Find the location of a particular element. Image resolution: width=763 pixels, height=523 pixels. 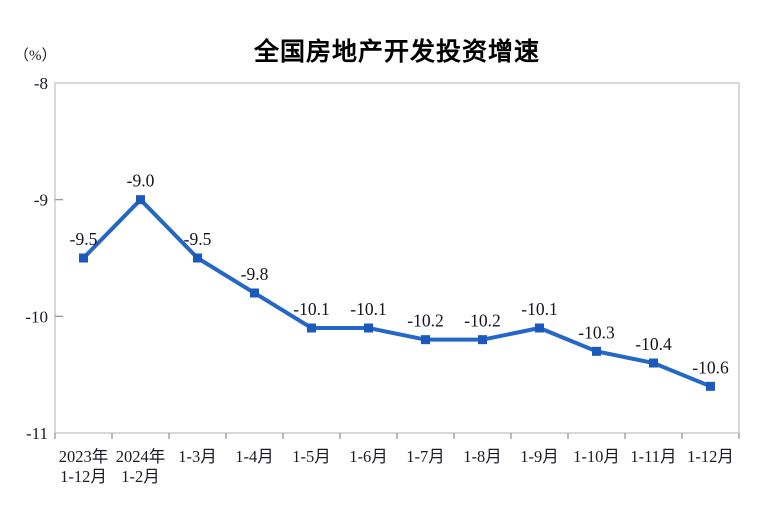

y-tick-label: -10 is located at coordinates (36, 316).